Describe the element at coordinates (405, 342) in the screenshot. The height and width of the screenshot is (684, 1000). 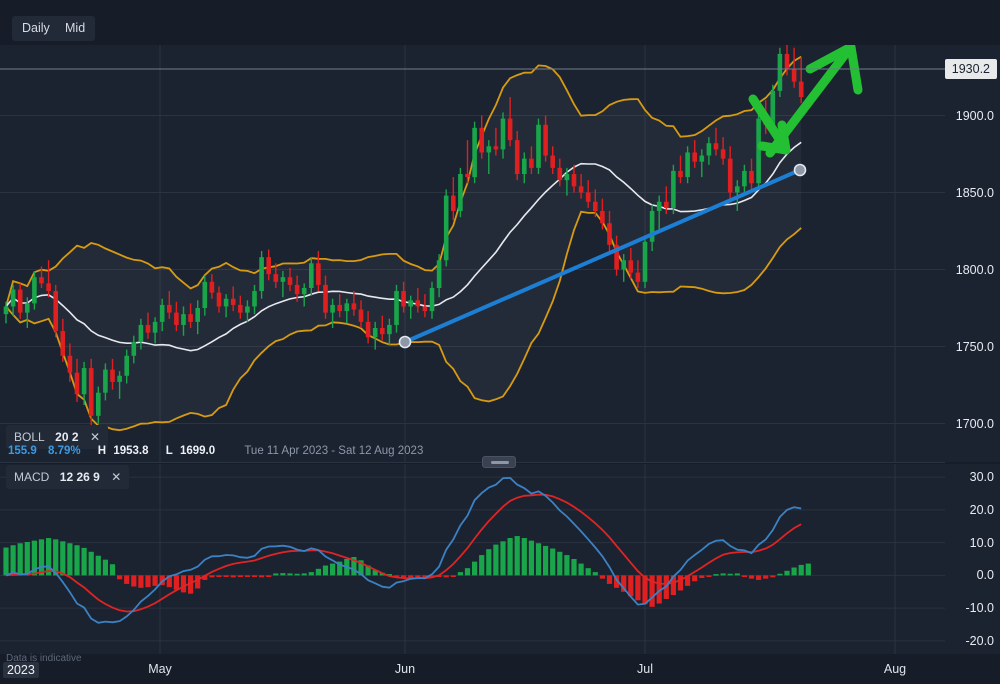
I see `trendline-handle-start` at that location.